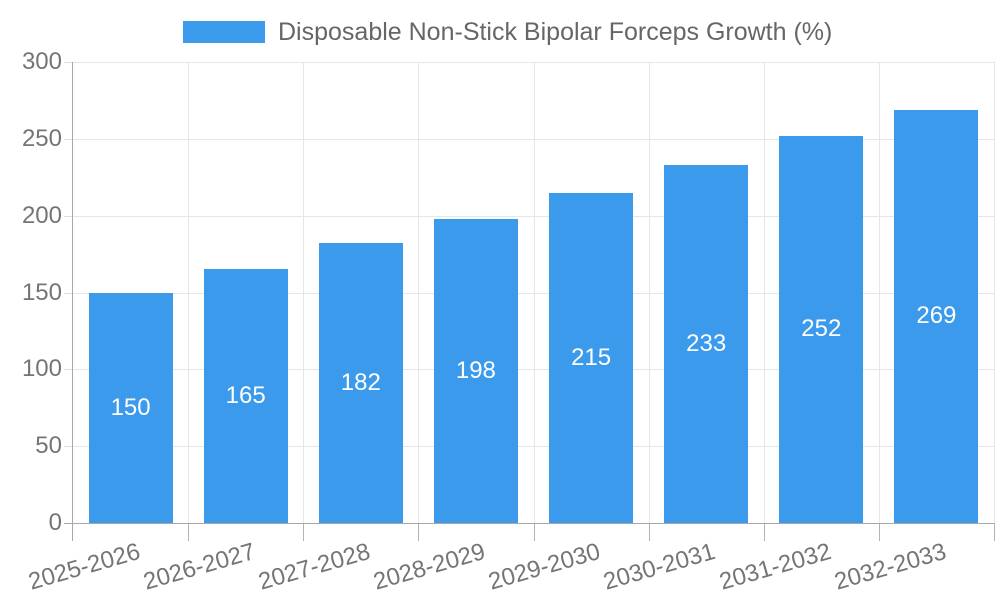 This screenshot has height=600, width=1000. I want to click on x-axis-line, so click(529, 523).